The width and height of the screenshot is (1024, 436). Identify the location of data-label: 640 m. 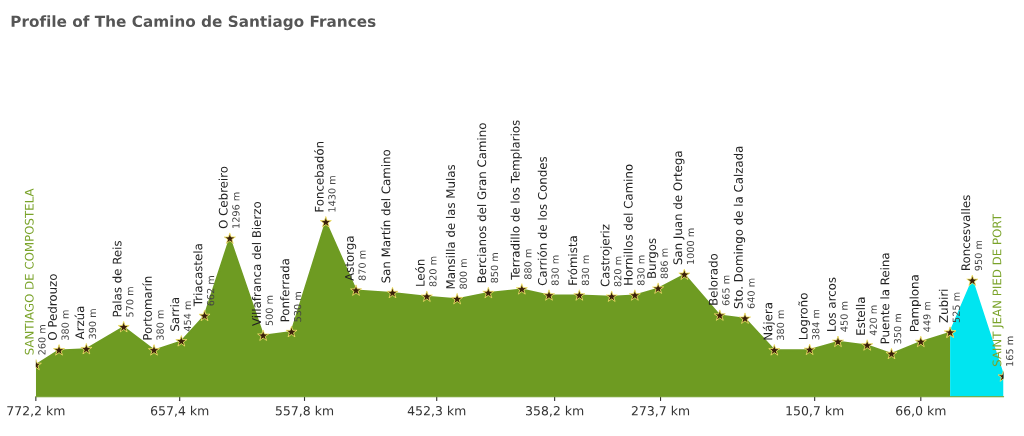
(751, 293).